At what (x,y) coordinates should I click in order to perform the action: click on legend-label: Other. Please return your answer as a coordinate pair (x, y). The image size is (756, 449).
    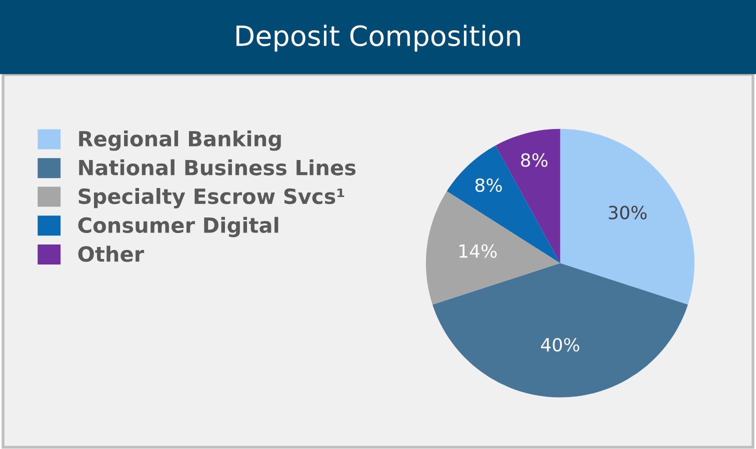
    Looking at the image, I should click on (111, 254).